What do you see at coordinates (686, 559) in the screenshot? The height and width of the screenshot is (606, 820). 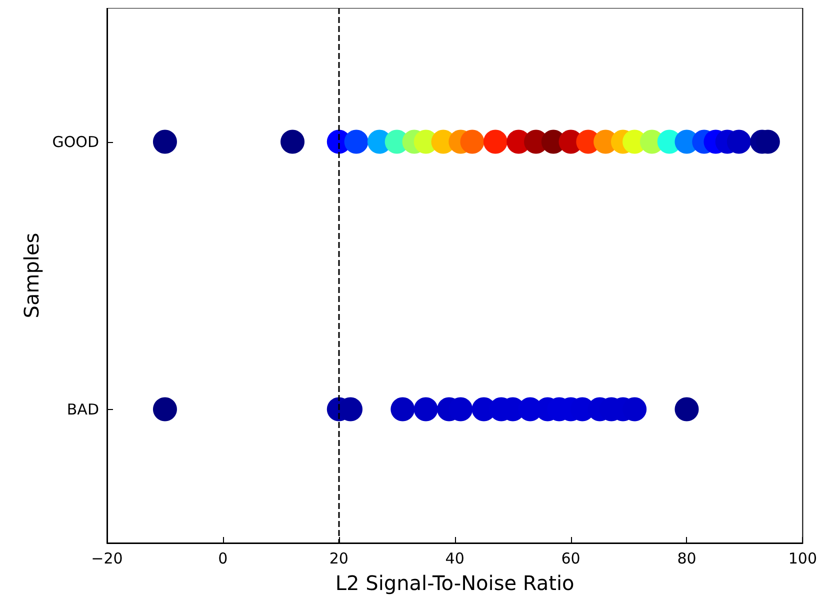 I see `x-tick-label: 80` at bounding box center [686, 559].